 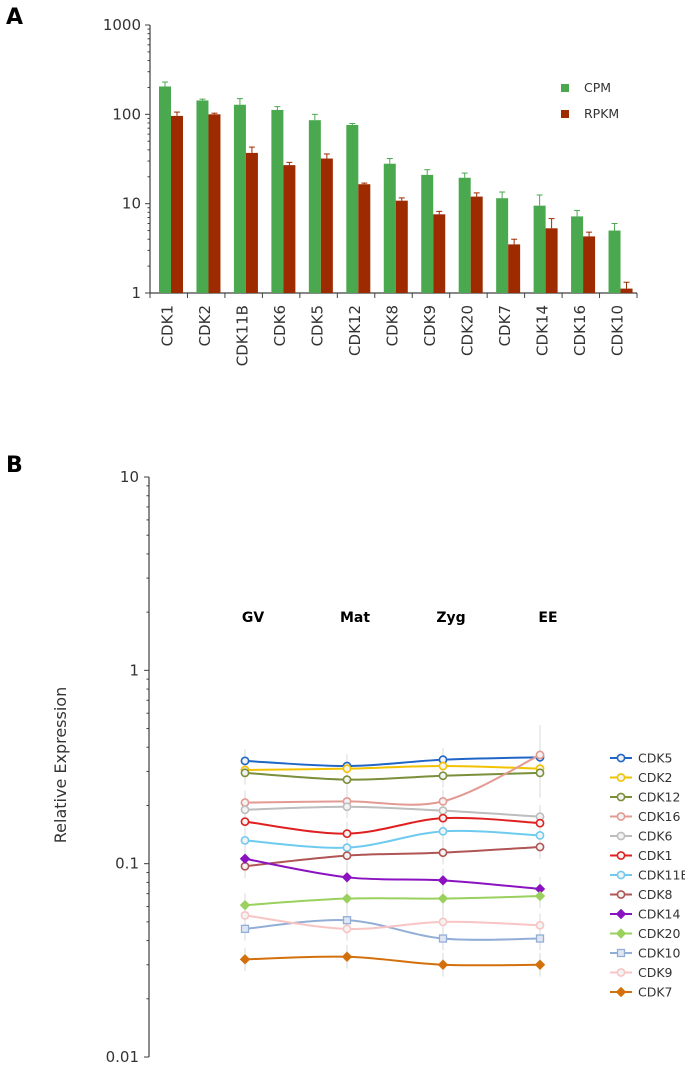 I want to click on point-cdk8-ee, so click(x=540, y=847).